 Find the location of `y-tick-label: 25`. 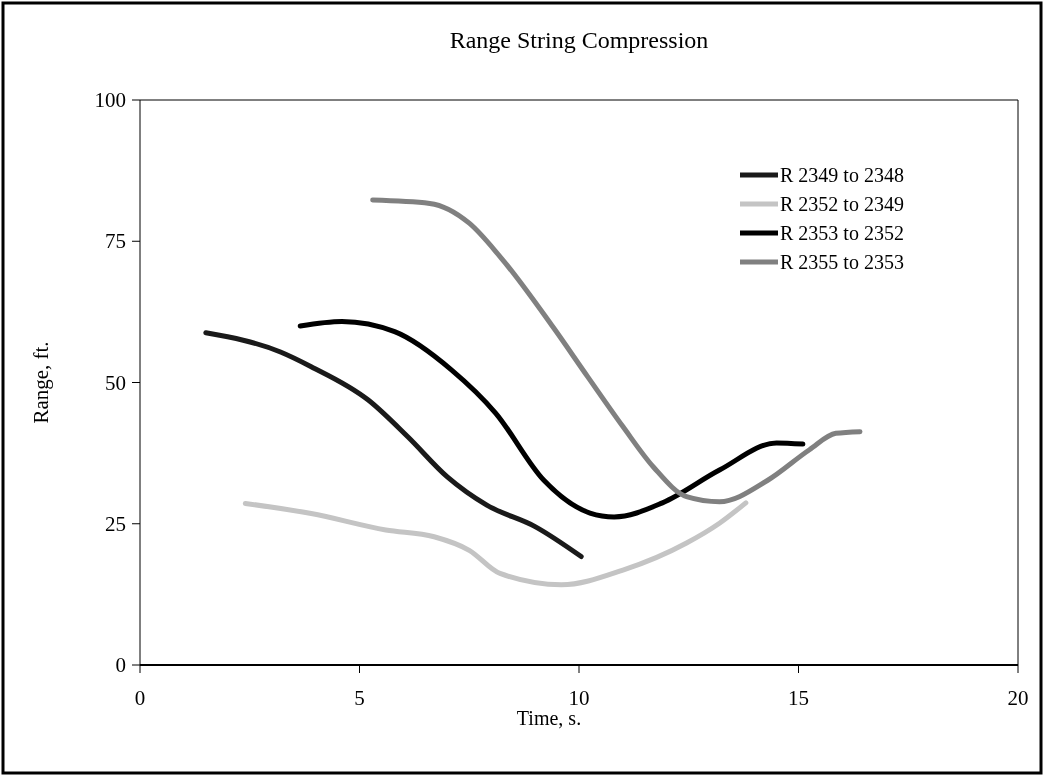

y-tick-label: 25 is located at coordinates (115, 523).